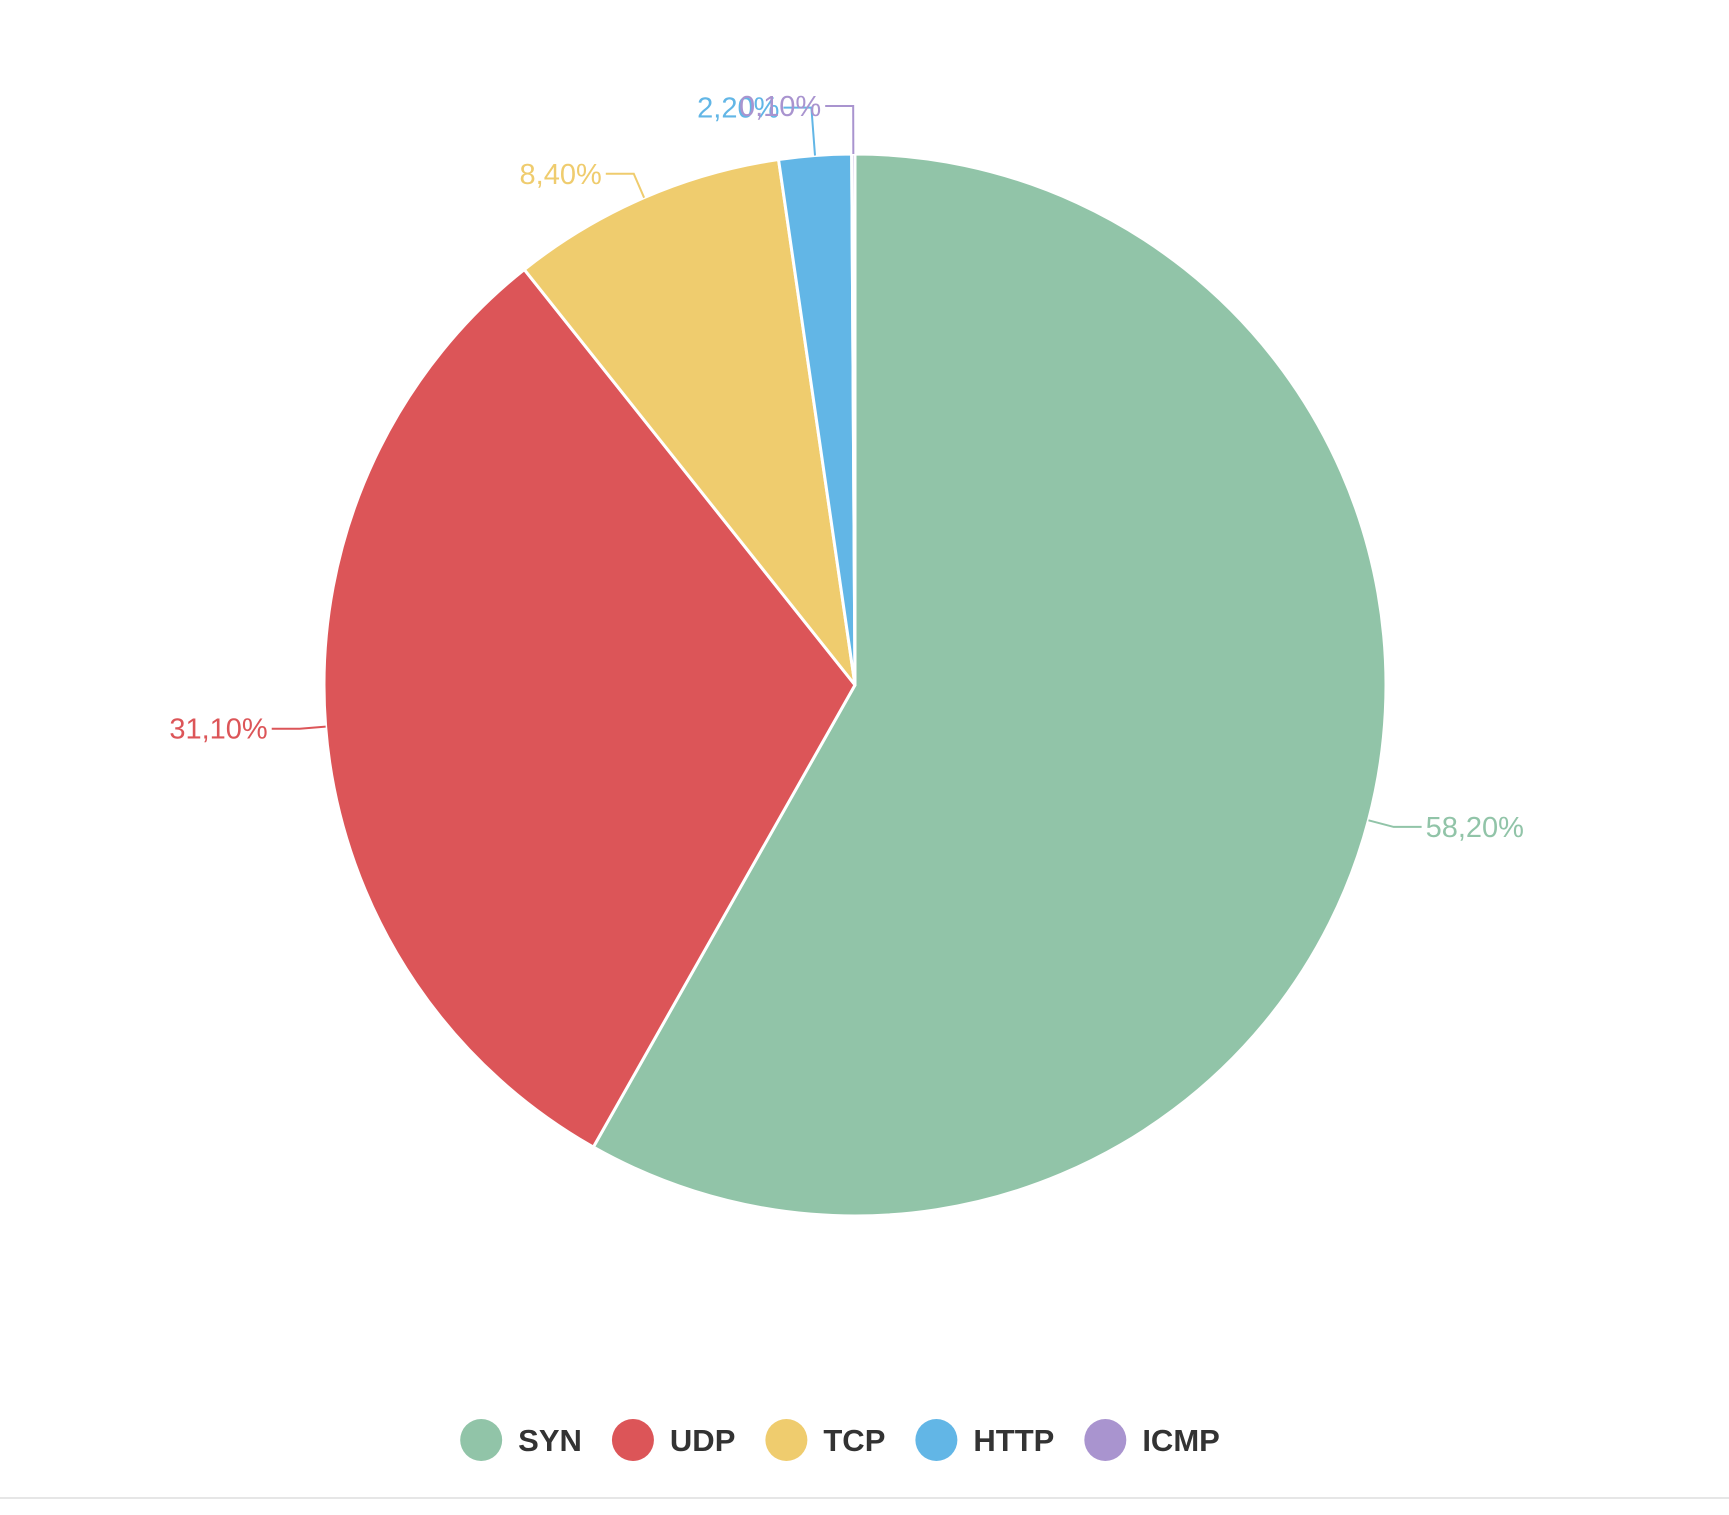 The width and height of the screenshot is (1729, 1515). Describe the element at coordinates (738, 109) in the screenshot. I see `data-label-http: 2,20%` at that location.